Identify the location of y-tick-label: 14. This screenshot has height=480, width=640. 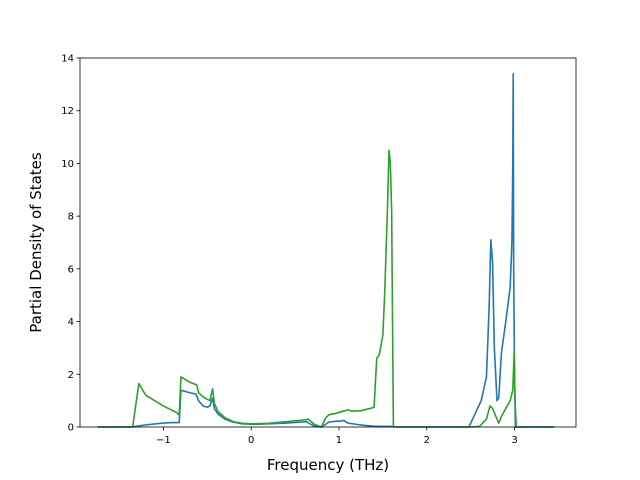
(67, 59).